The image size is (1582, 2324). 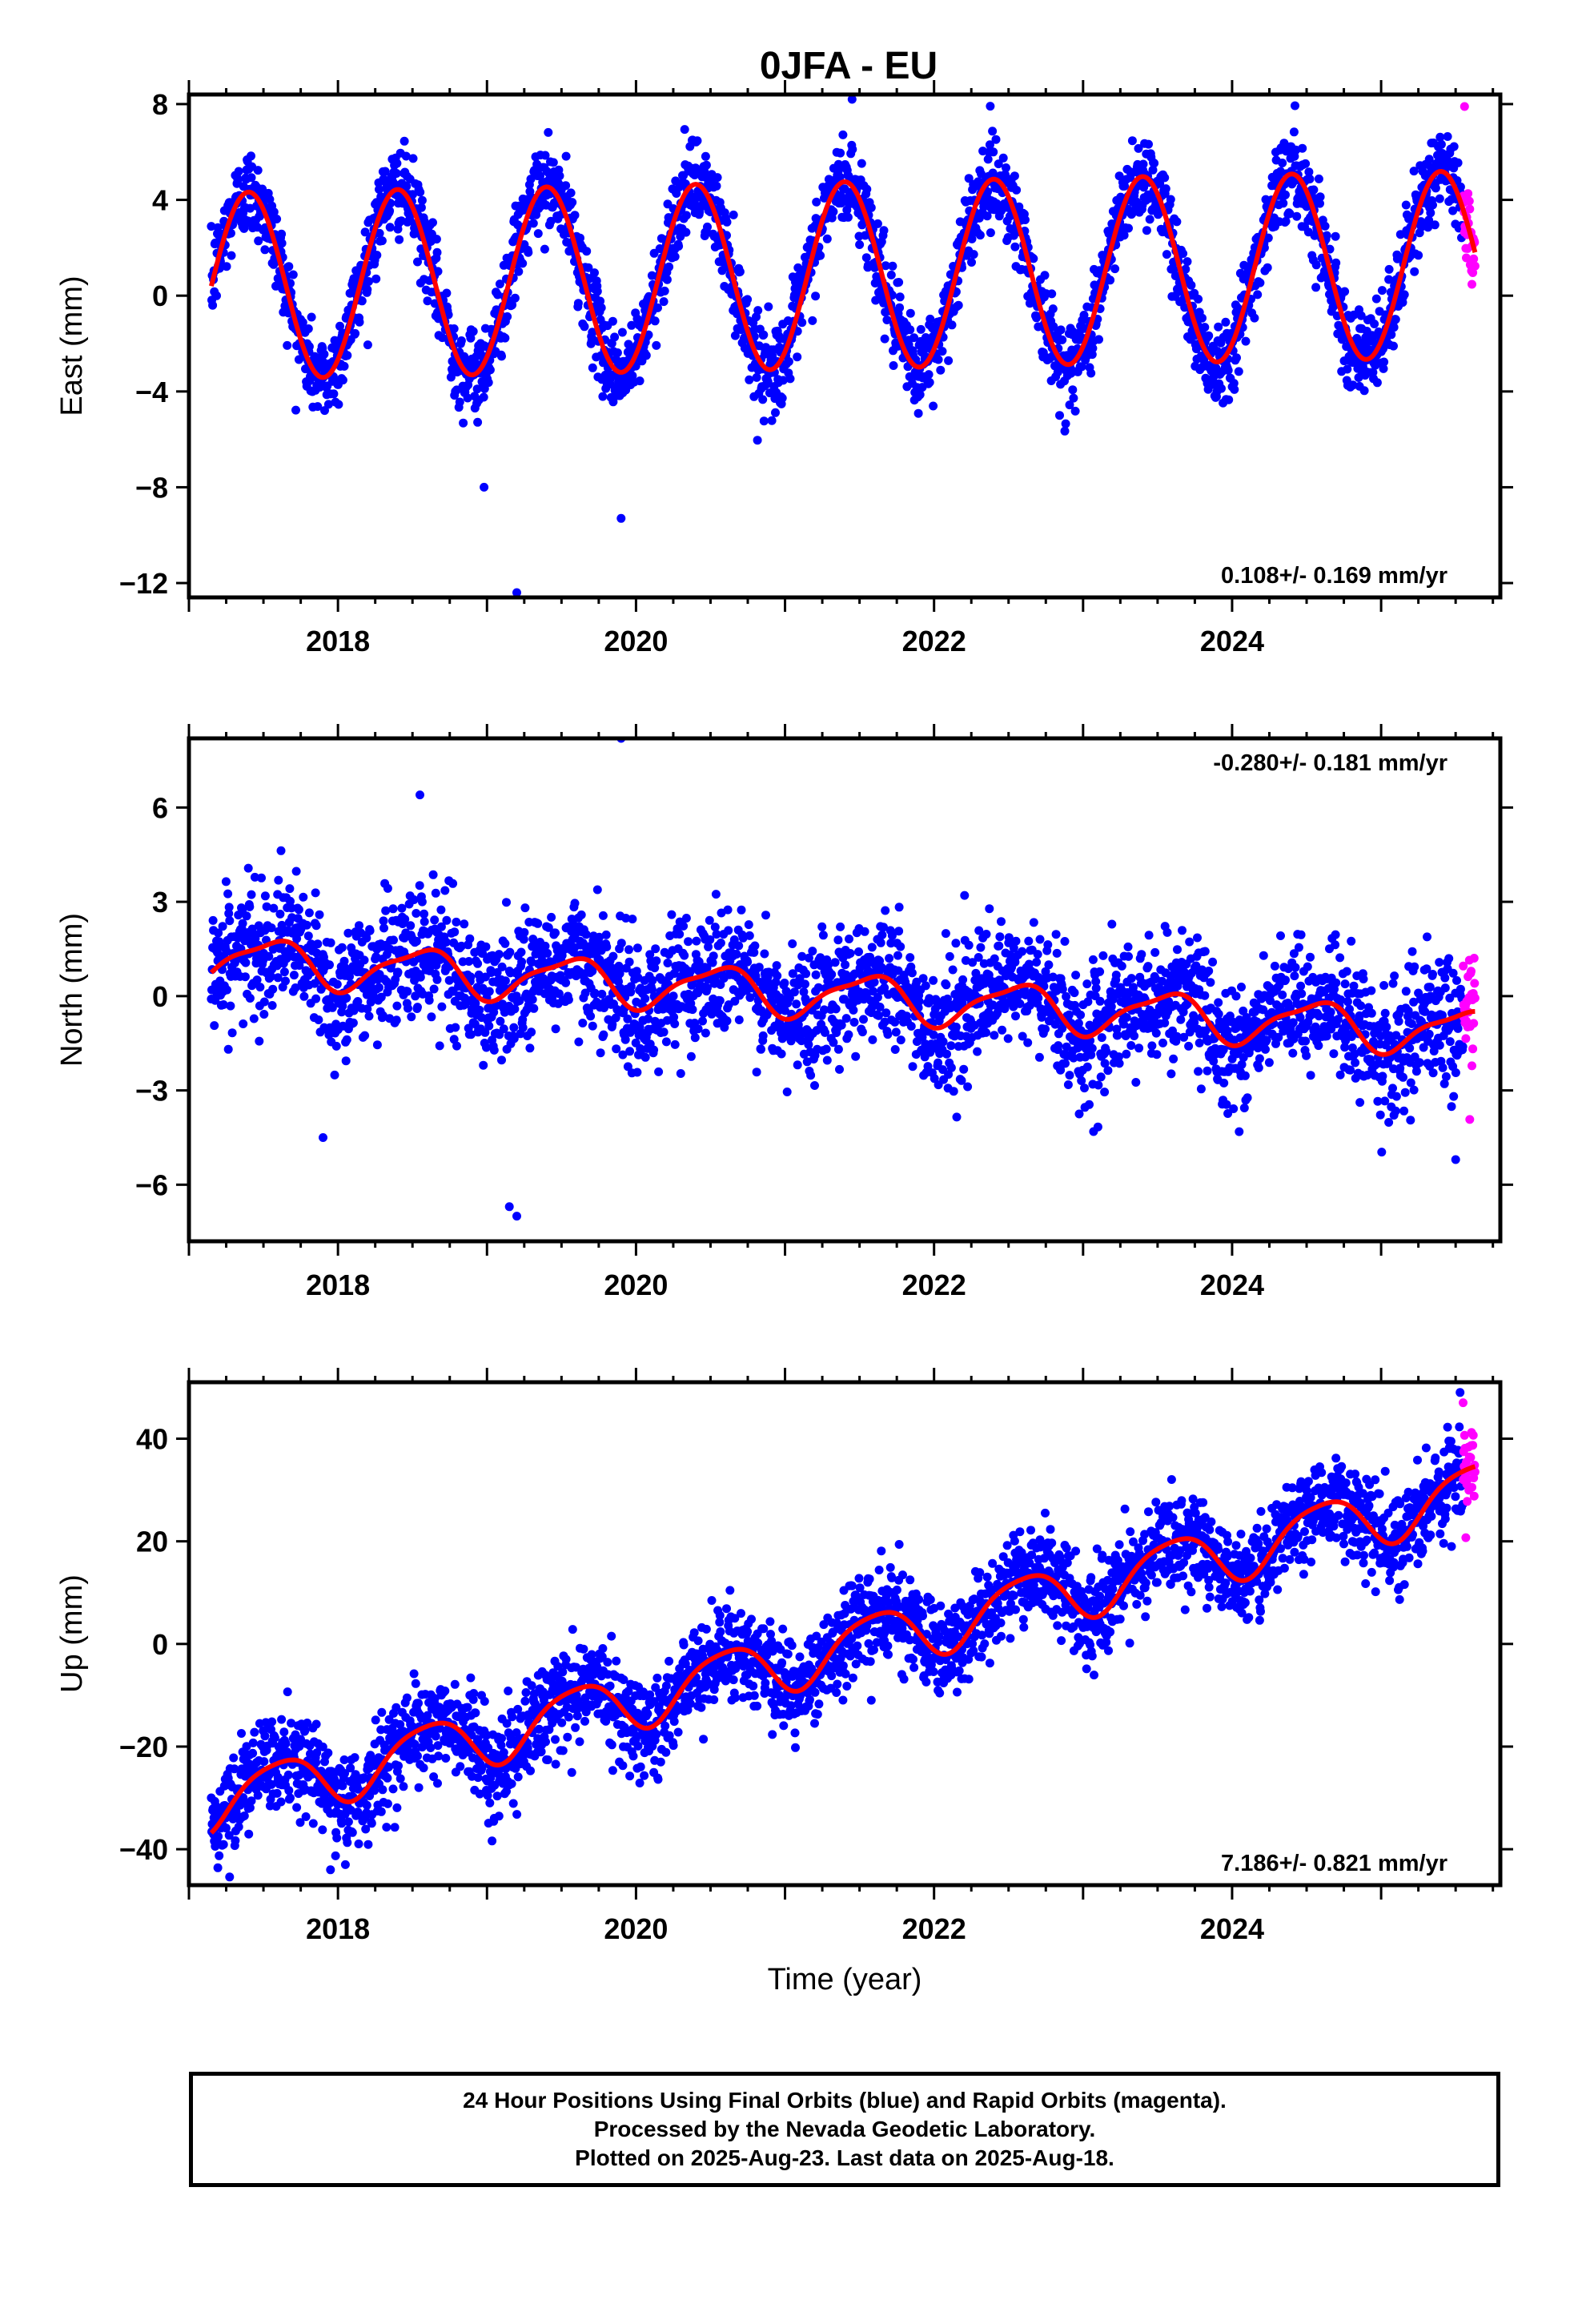 I want to click on x-tick-label: 2020, so click(x=636, y=641).